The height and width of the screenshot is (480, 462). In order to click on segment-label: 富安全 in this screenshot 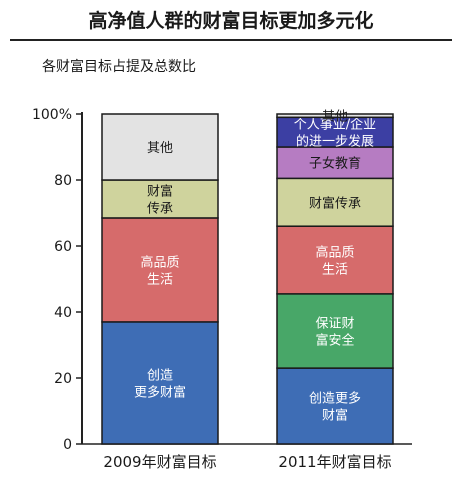, I will do `click(334, 340)`.